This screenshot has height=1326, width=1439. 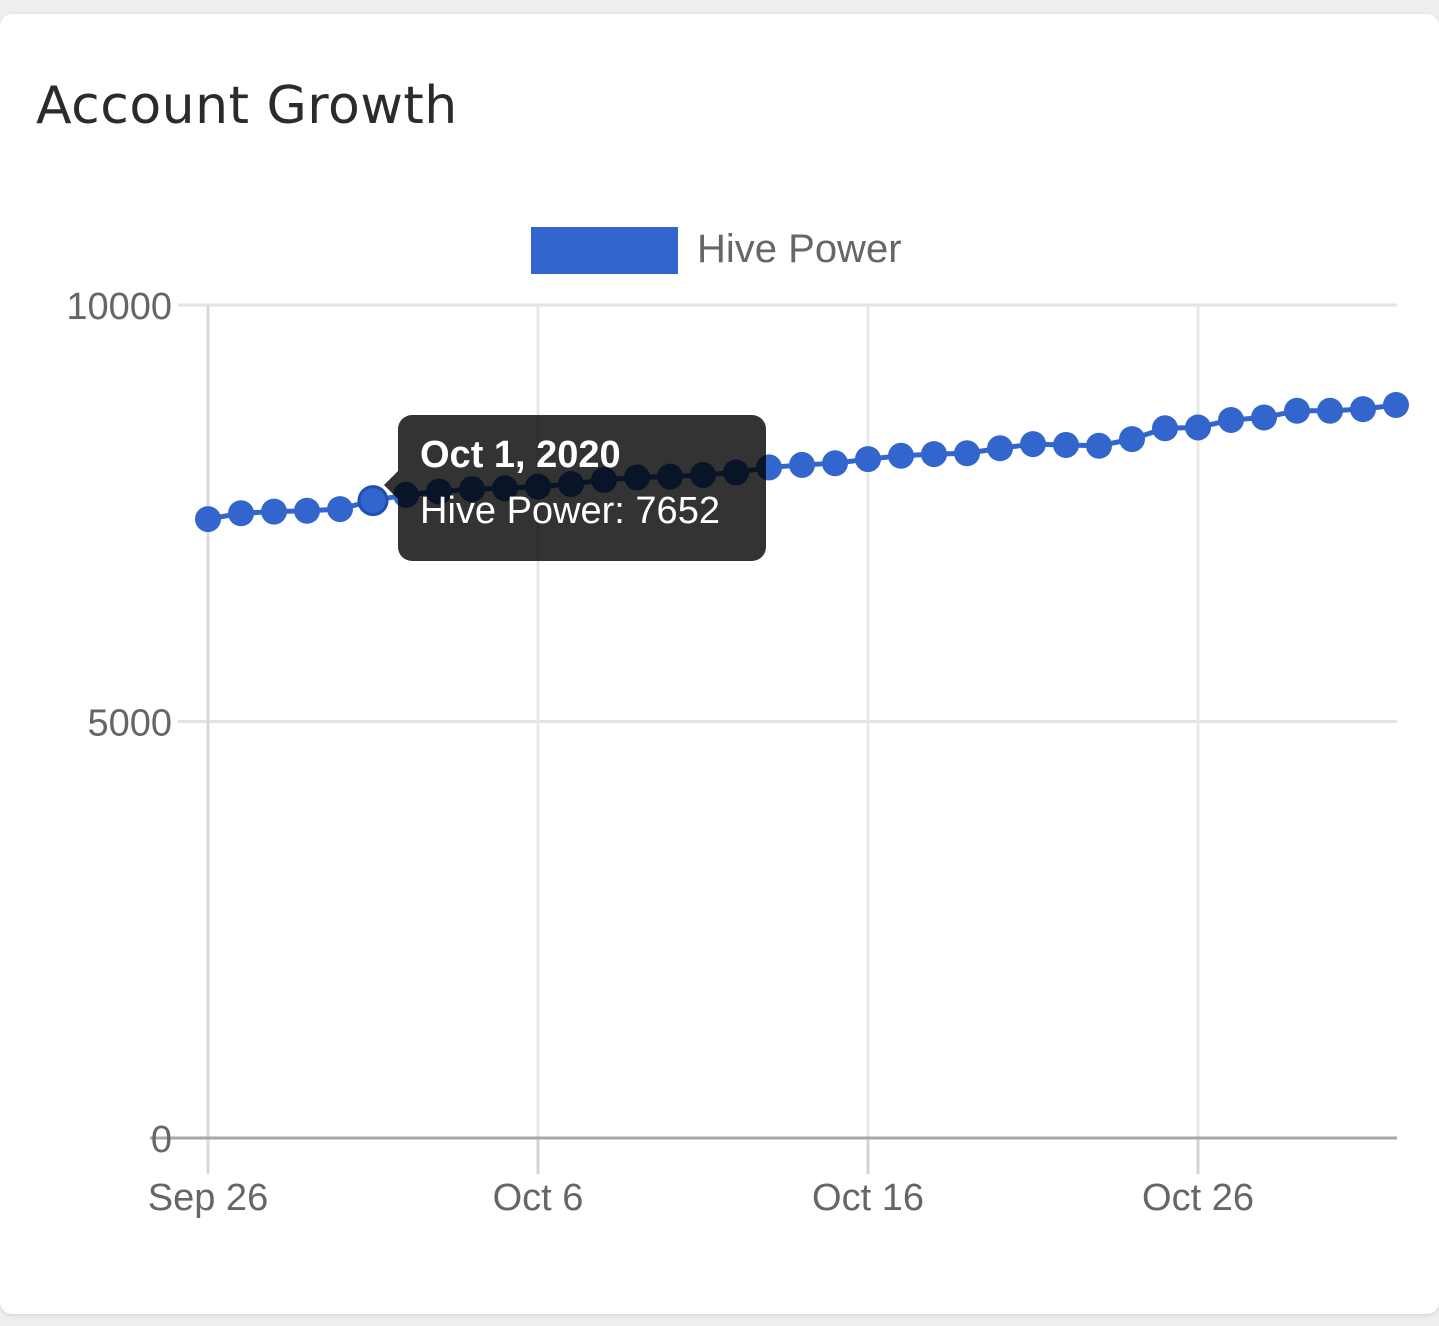 I want to click on x-tick-label: Oct 16, so click(x=868, y=1198).